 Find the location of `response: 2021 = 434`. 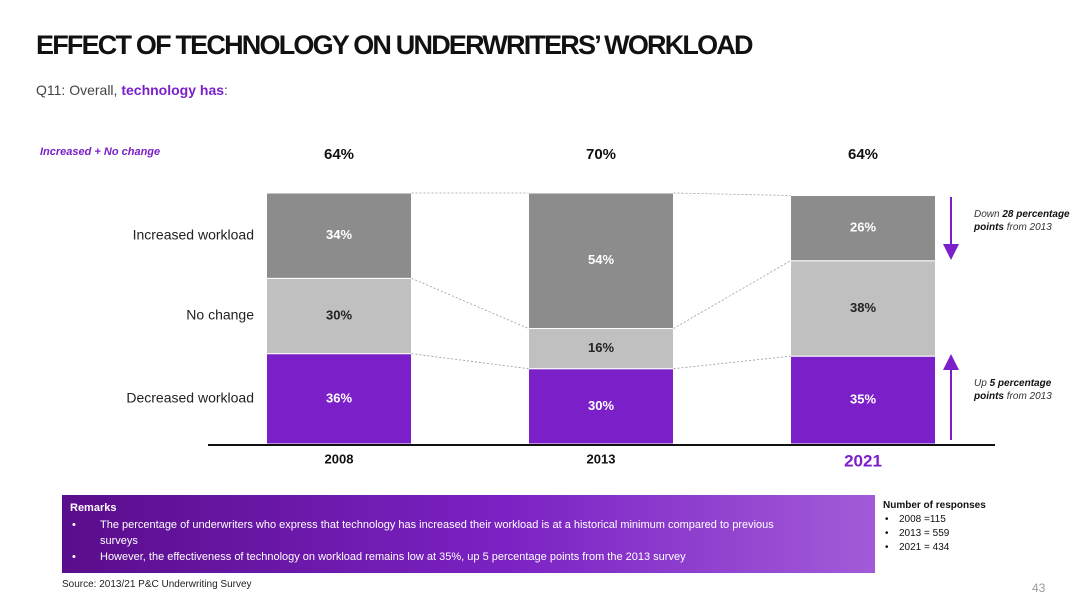

response: 2021 = 434 is located at coordinates (935, 548).